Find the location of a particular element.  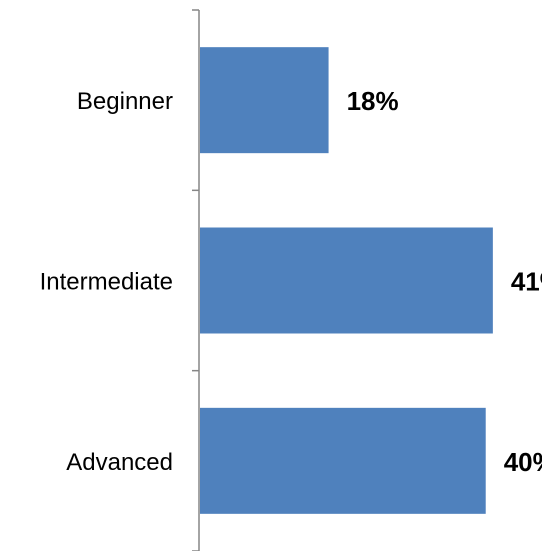

category-label-intermediate: Intermediate is located at coordinates (106, 282).